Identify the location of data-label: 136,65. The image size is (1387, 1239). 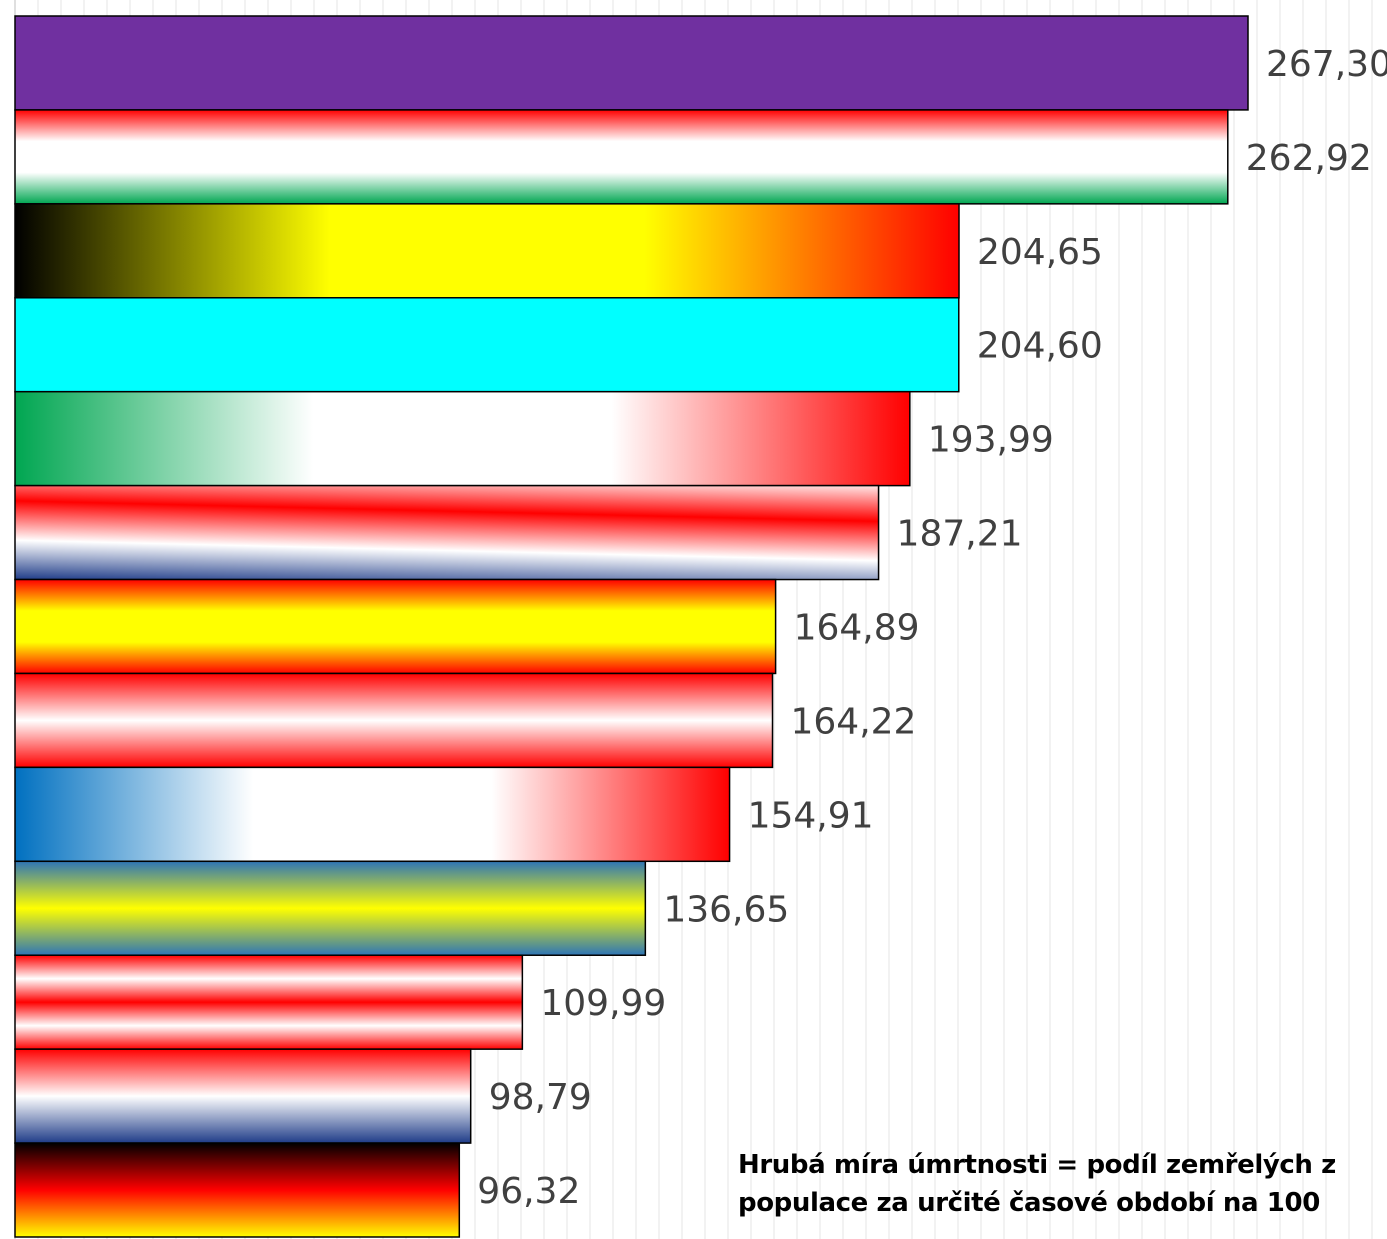
(726, 909).